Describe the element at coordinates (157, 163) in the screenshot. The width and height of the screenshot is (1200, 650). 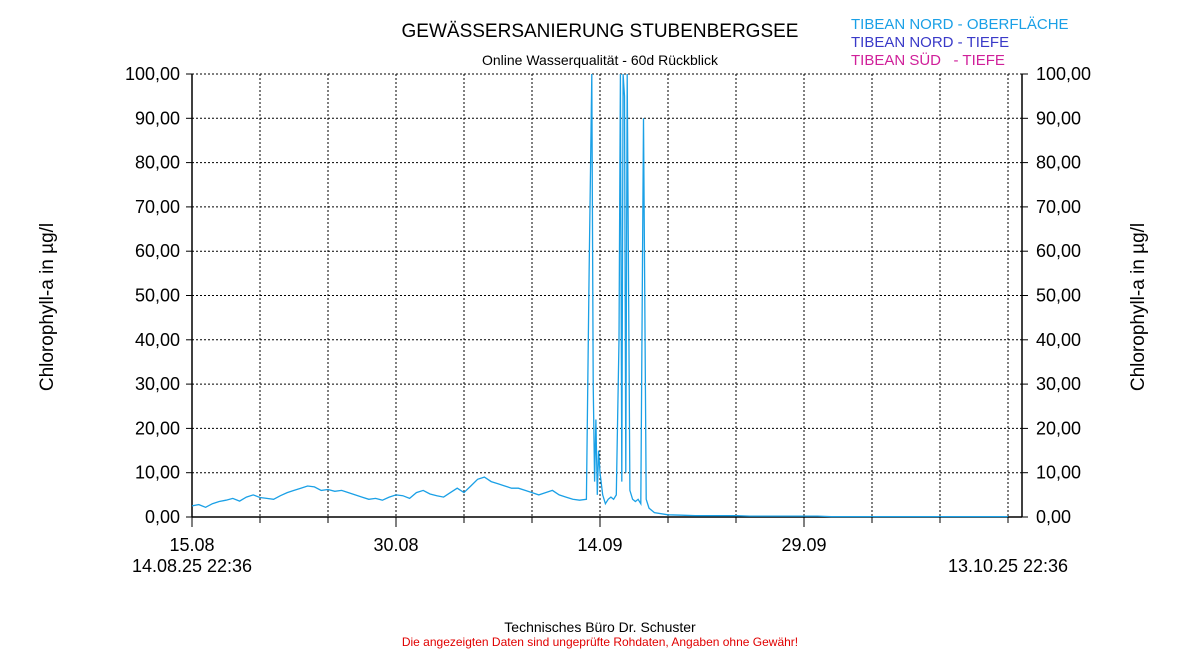
I see `y-tick-label-left: 80,00` at that location.